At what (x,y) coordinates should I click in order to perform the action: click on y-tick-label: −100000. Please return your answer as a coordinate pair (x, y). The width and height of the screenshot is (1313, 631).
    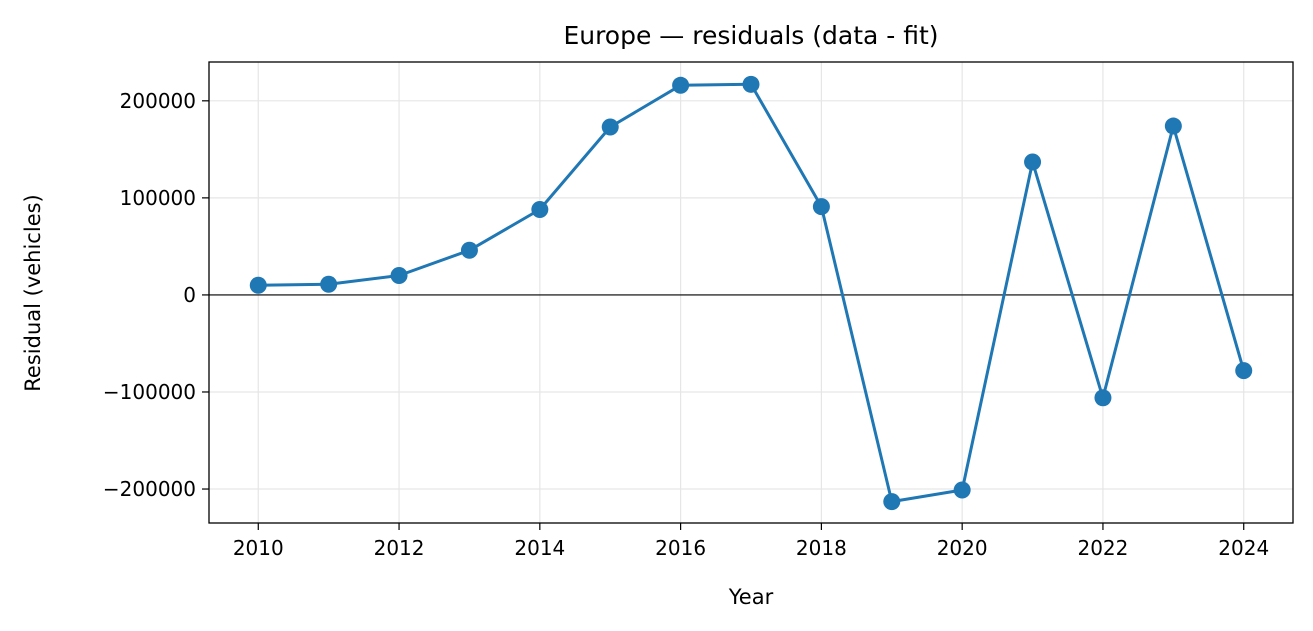
    Looking at the image, I should click on (149, 392).